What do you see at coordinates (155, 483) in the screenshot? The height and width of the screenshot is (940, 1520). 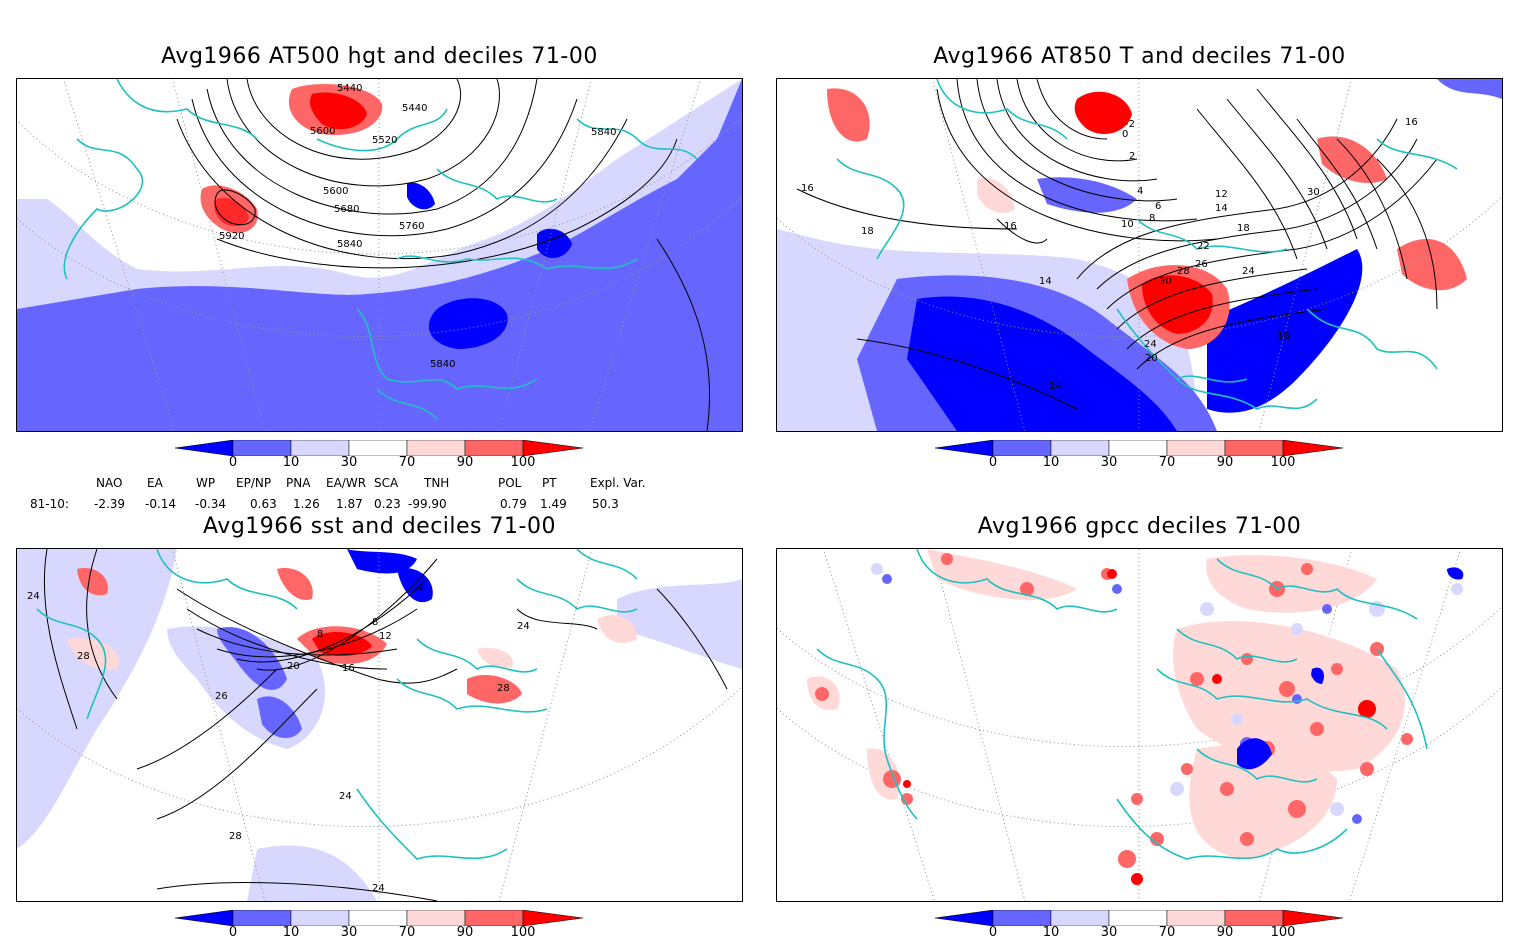 I see `index-header: EA` at bounding box center [155, 483].